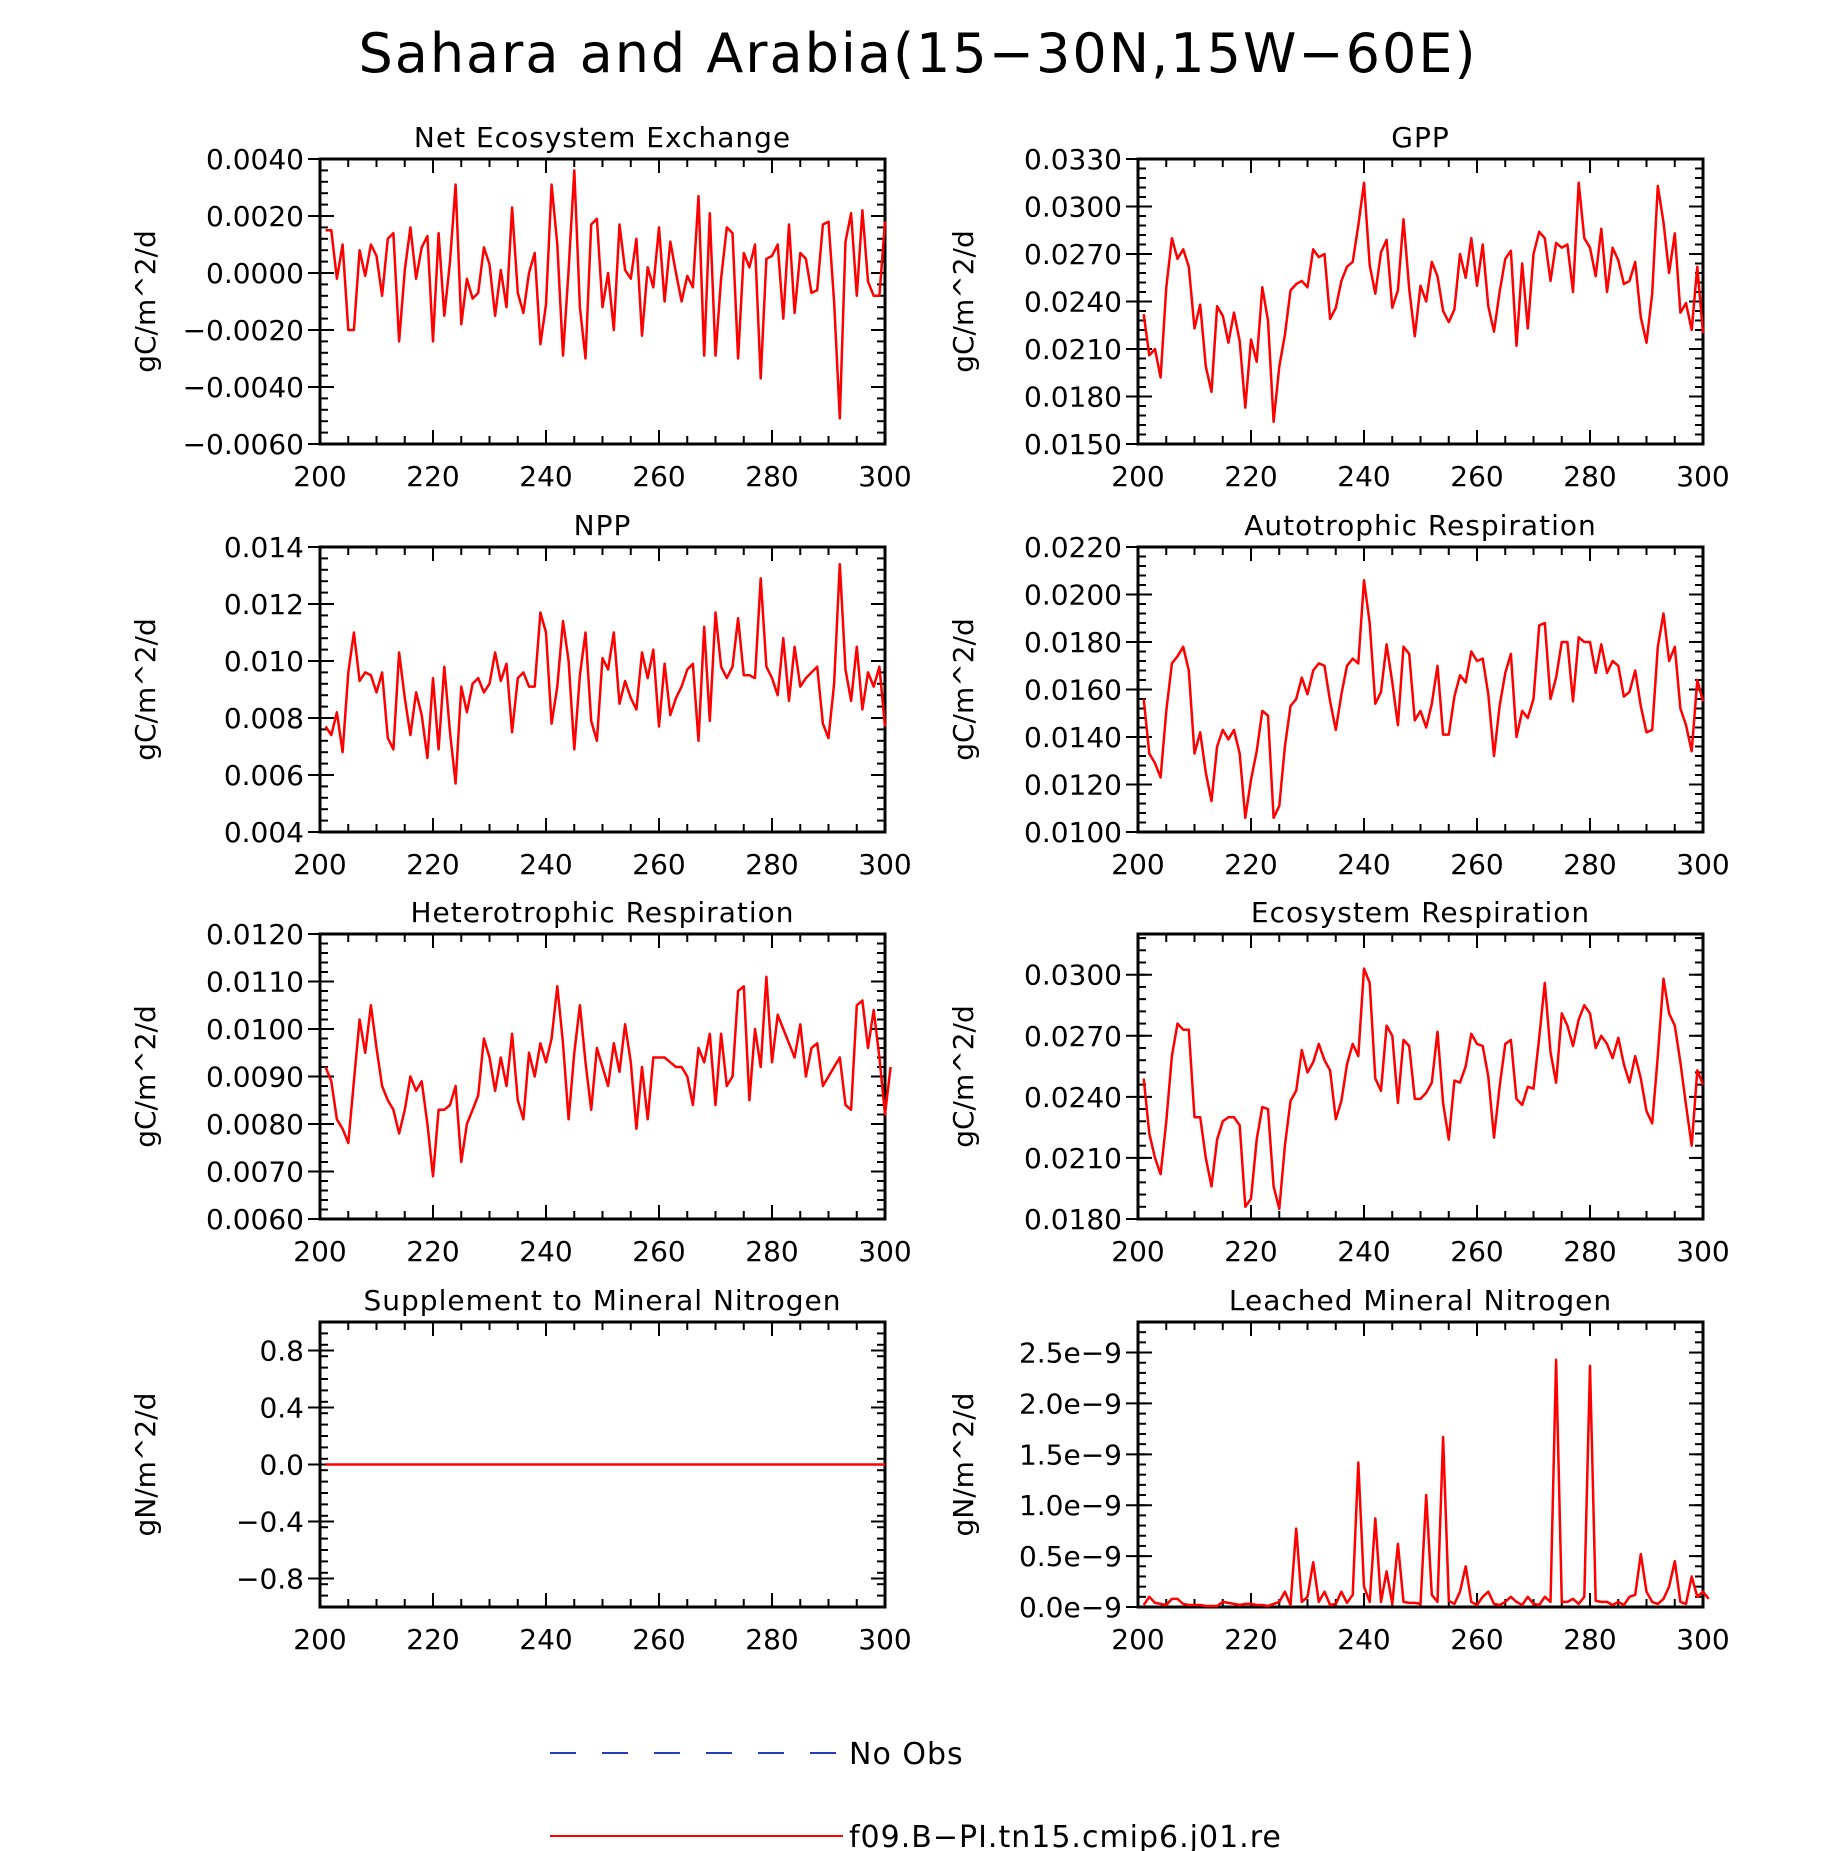 The height and width of the screenshot is (1851, 1836). Describe the element at coordinates (1589, 1639) in the screenshot. I see `leached-mineral-nitrogen-xtick-label: 280` at that location.